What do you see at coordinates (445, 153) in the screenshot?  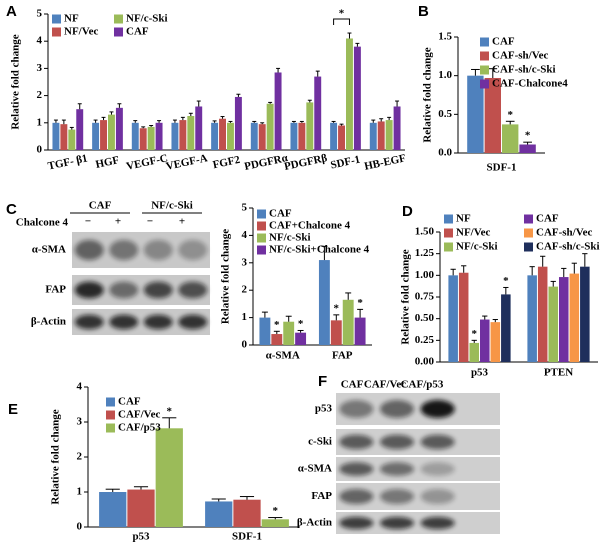 I see `y-tick-label: 0.0` at bounding box center [445, 153].